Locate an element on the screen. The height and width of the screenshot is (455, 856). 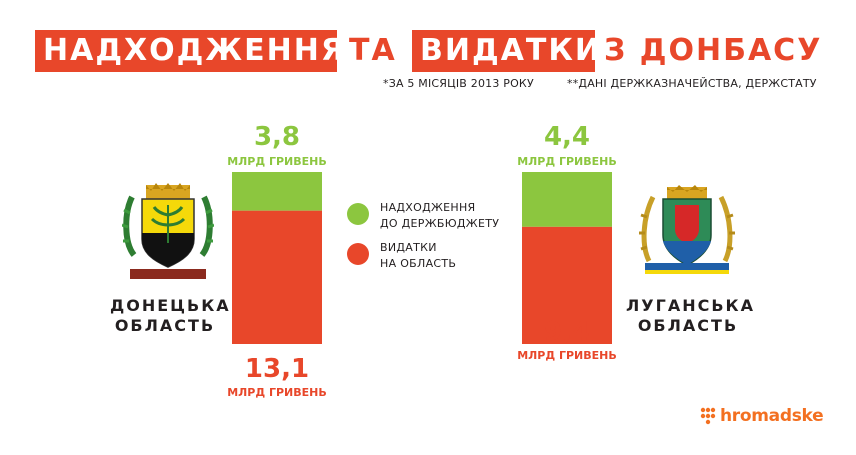
donetsk-income-value: 3,8 is located at coordinates (277, 137).